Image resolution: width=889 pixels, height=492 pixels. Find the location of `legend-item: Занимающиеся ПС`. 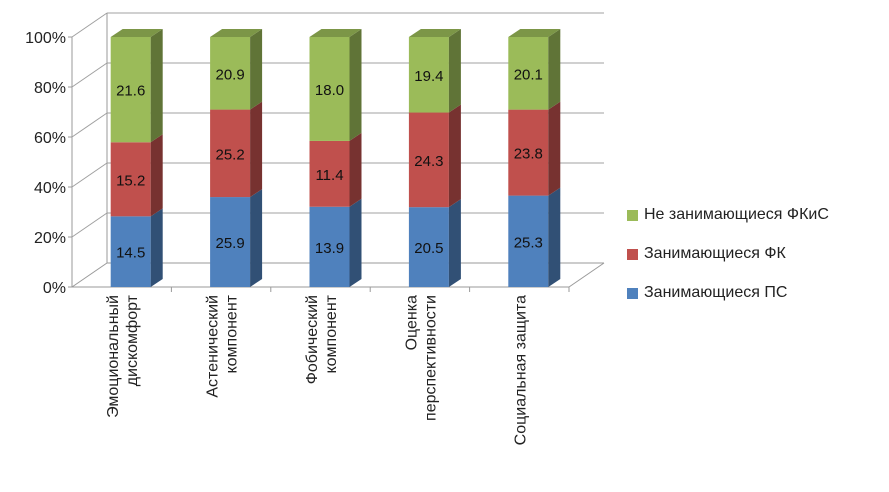

legend-item: Занимающиеся ПС is located at coordinates (728, 293).